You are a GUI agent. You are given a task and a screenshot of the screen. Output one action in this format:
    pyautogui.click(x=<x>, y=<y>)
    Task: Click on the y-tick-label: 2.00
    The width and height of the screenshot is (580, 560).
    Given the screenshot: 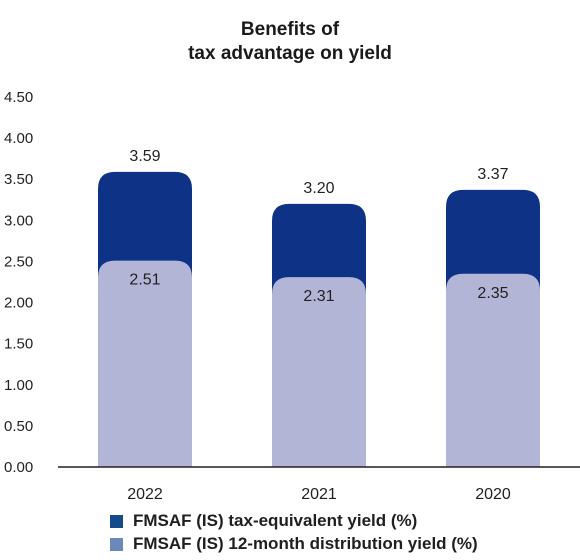 What is the action you would take?
    pyautogui.click(x=18, y=303)
    